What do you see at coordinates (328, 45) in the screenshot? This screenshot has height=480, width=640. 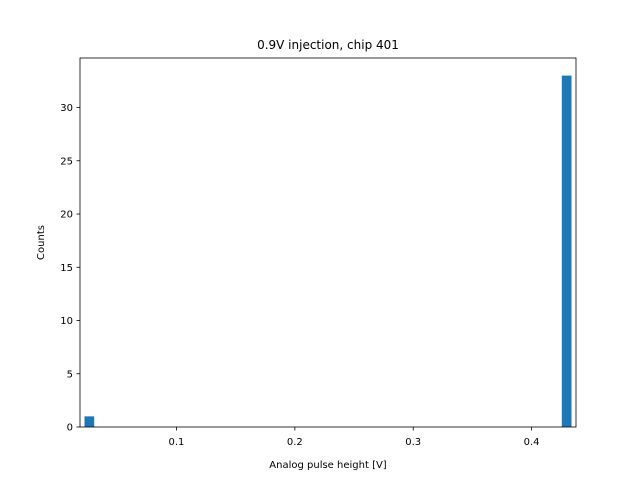 I see `chart-title: 0.9V injection, chip 401` at bounding box center [328, 45].